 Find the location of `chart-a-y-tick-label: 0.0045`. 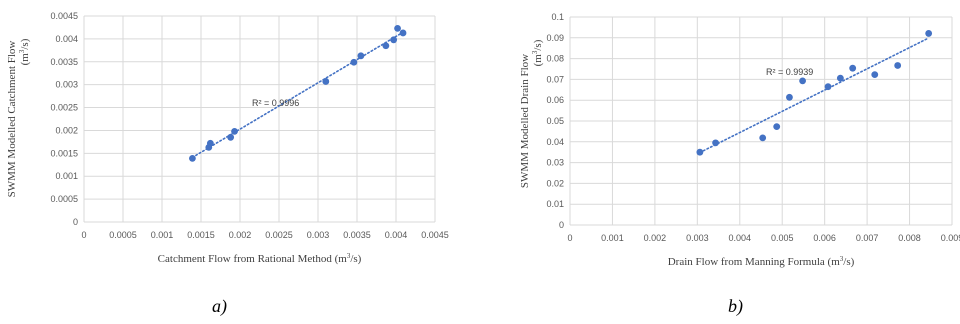

chart-a-y-tick-label: 0.0045 is located at coordinates (64, 16).